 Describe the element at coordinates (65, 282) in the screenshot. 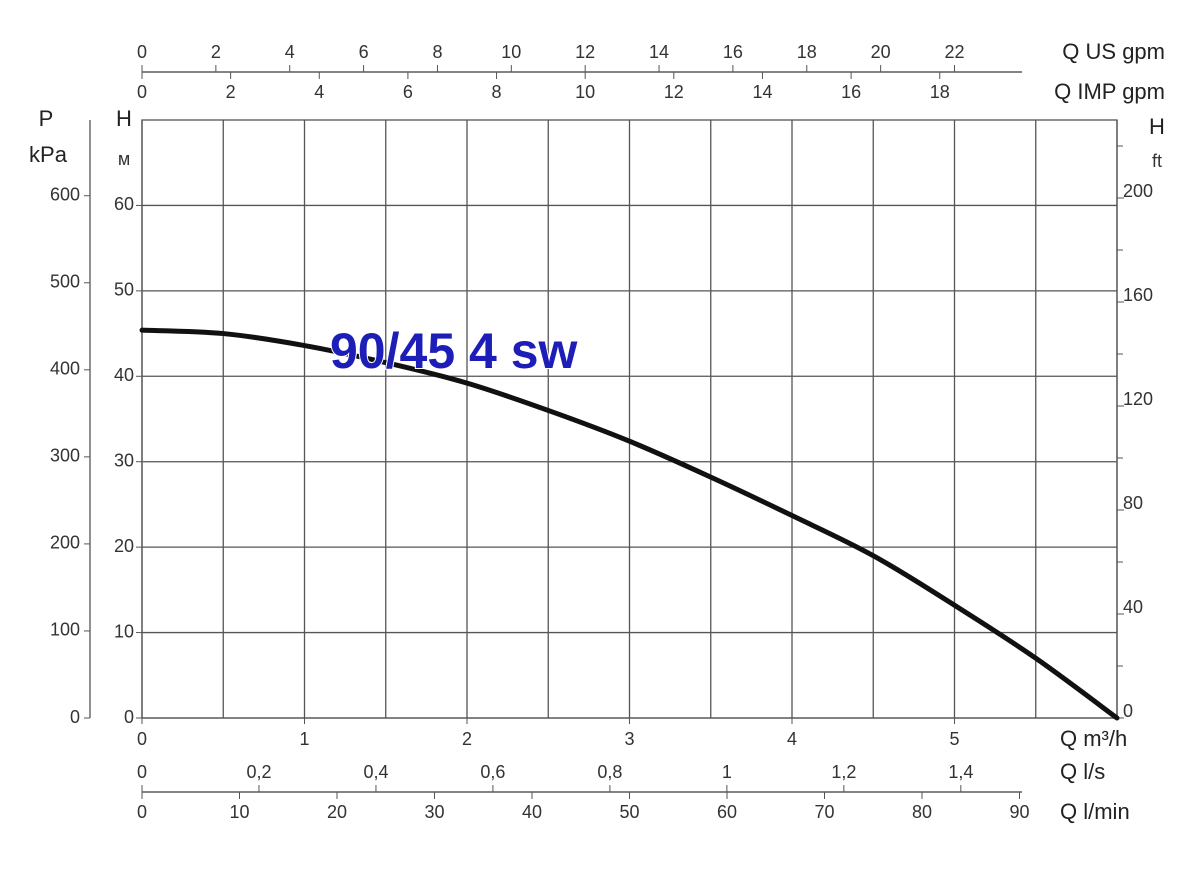

I see `p-tick-label: 500` at that location.